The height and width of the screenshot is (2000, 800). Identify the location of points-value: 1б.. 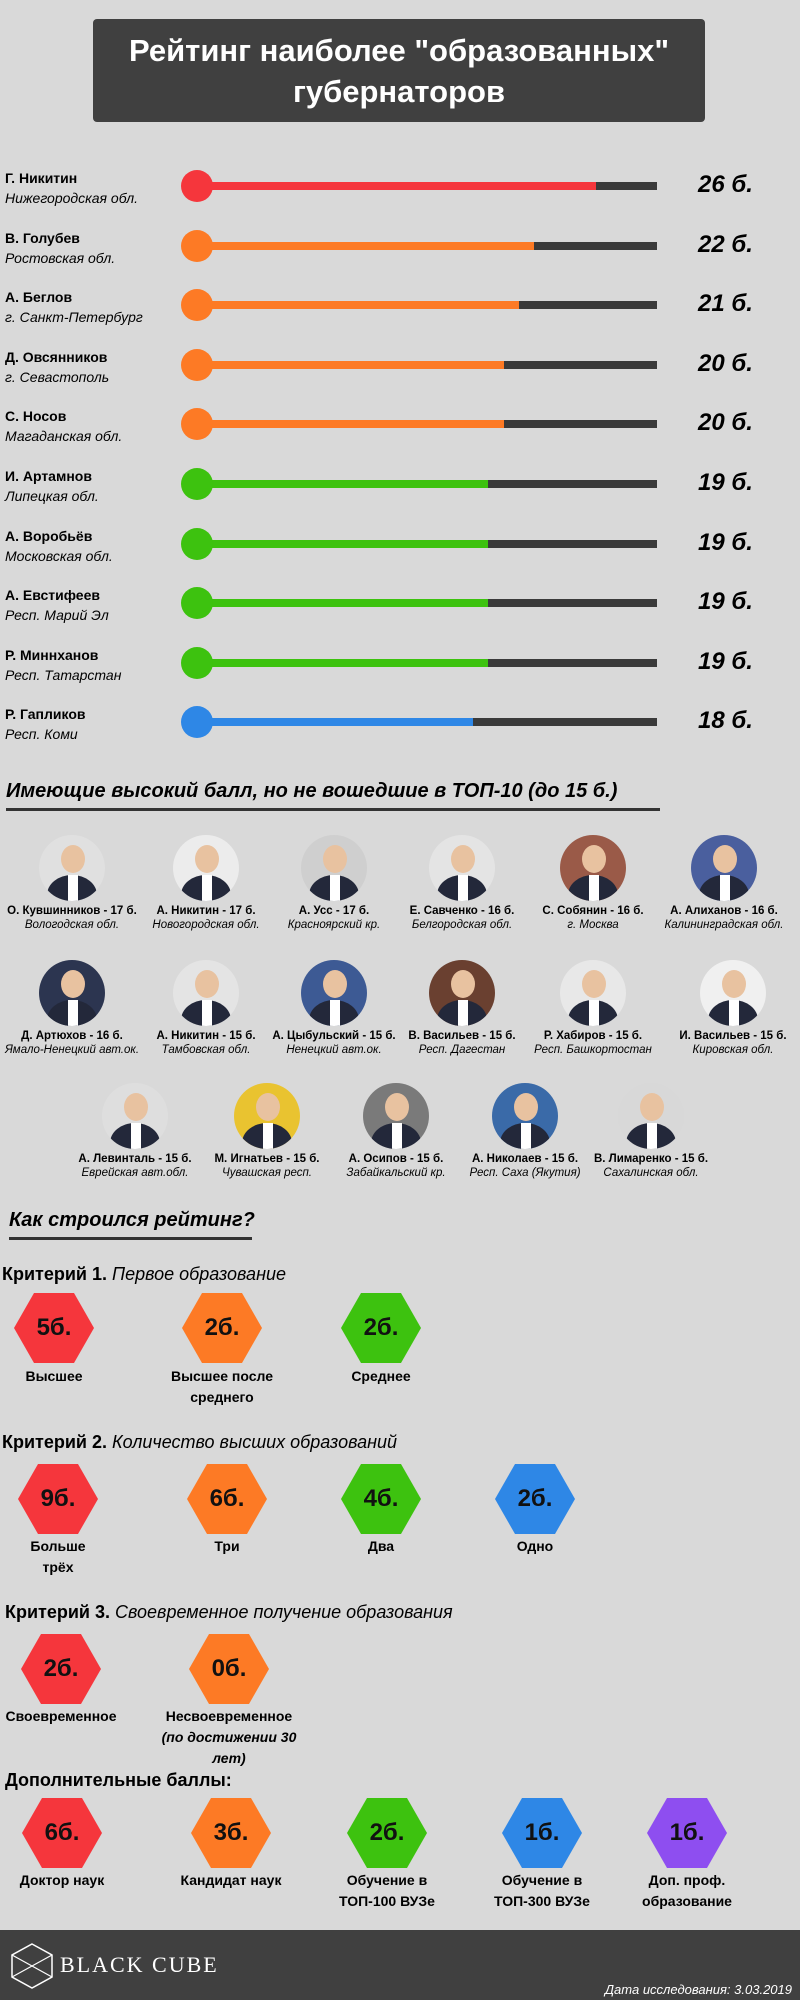
(687, 1832).